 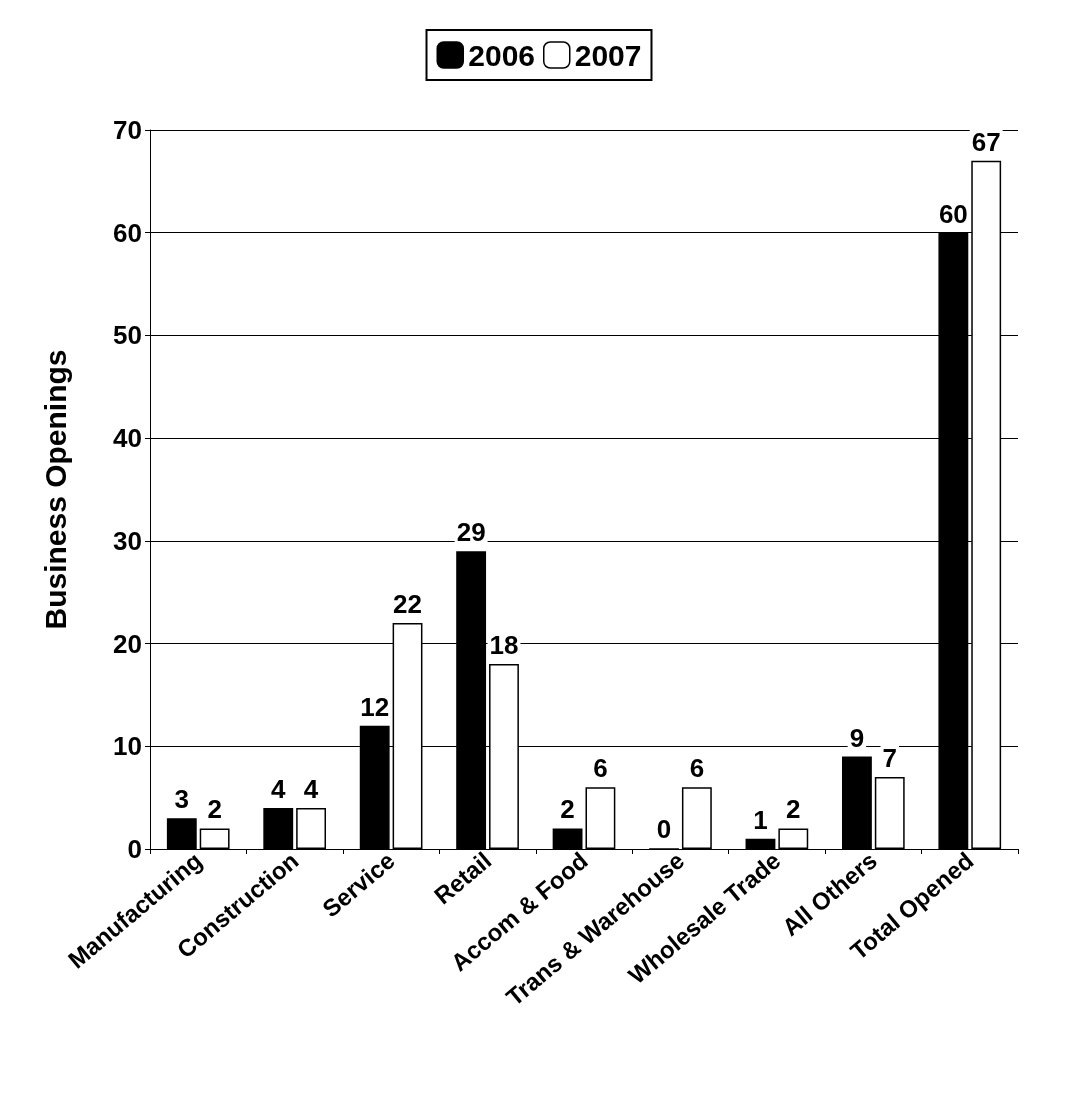 I want to click on y-tick-label: 30, so click(x=127, y=540).